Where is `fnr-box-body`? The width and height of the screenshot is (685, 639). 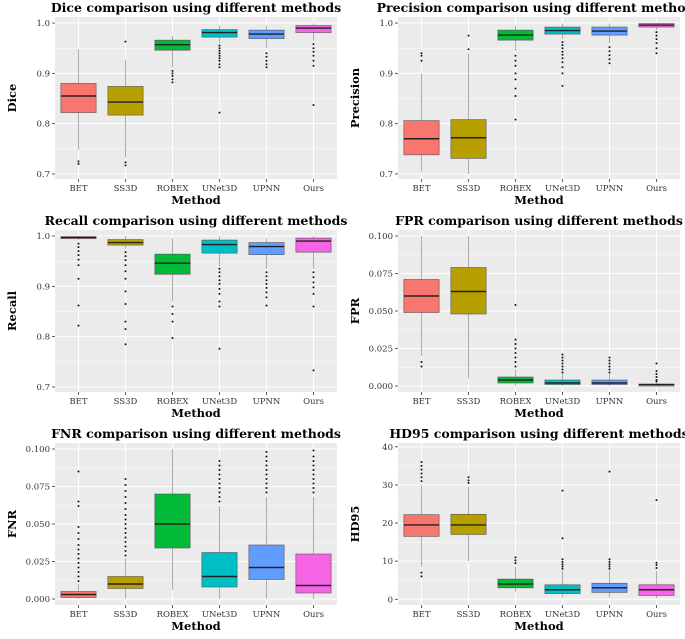
fnr-box-body is located at coordinates (266, 562).